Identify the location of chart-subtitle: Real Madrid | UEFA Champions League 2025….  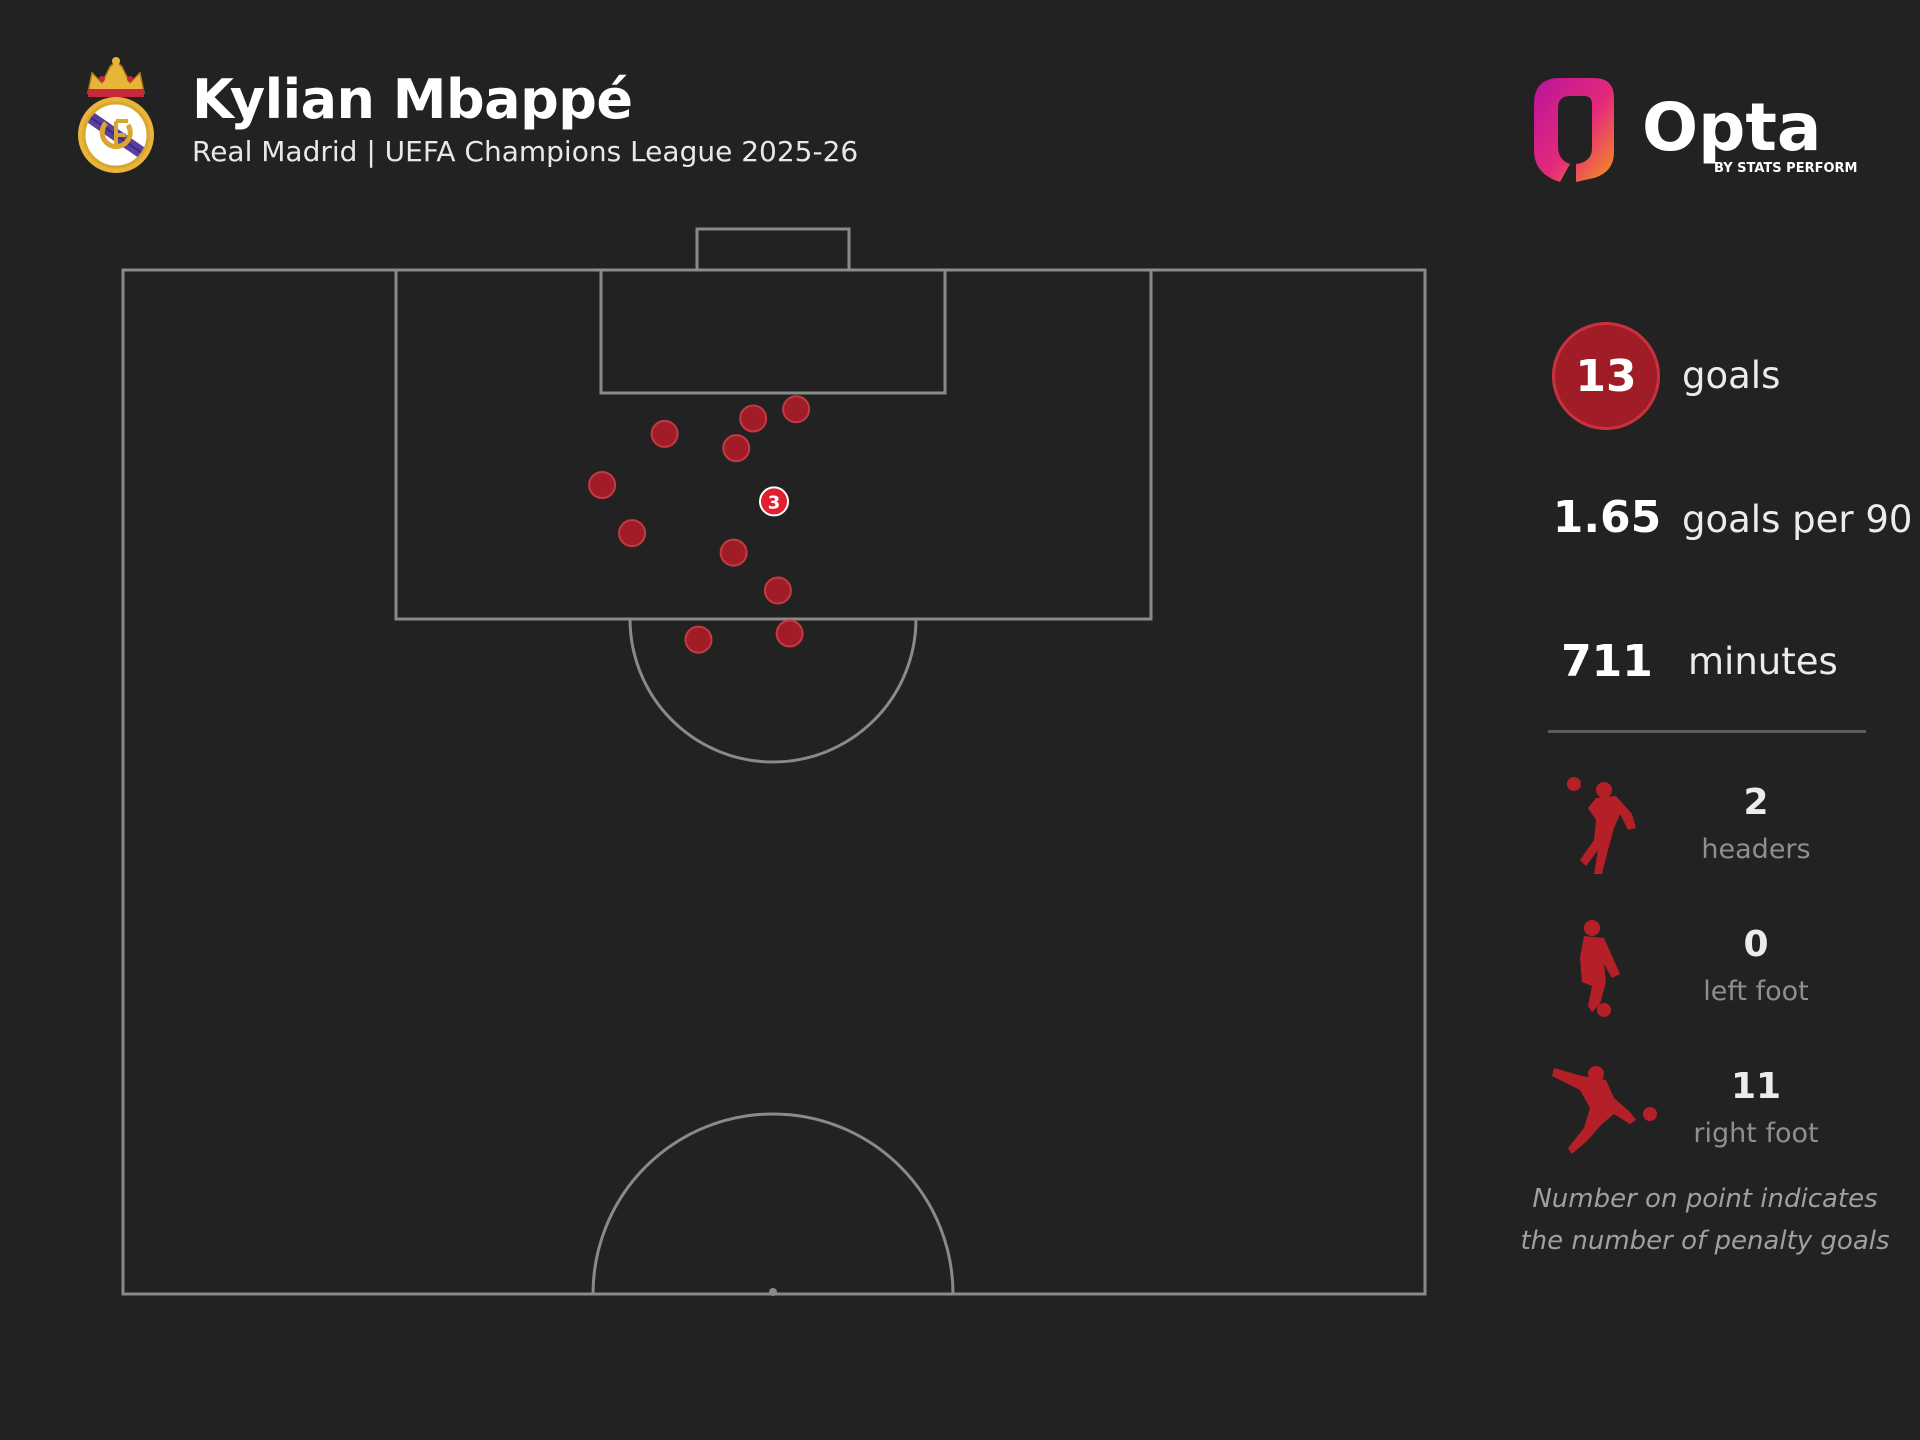
(525, 151).